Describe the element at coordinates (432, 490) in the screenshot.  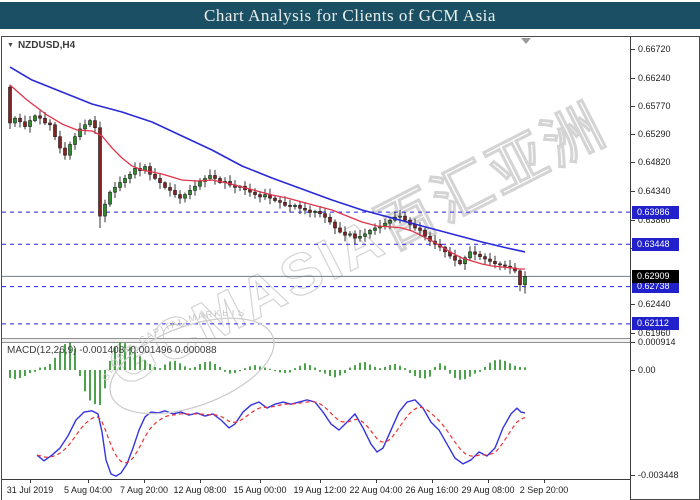
I see `time-tick-label: 26 Aug 16:00` at that location.